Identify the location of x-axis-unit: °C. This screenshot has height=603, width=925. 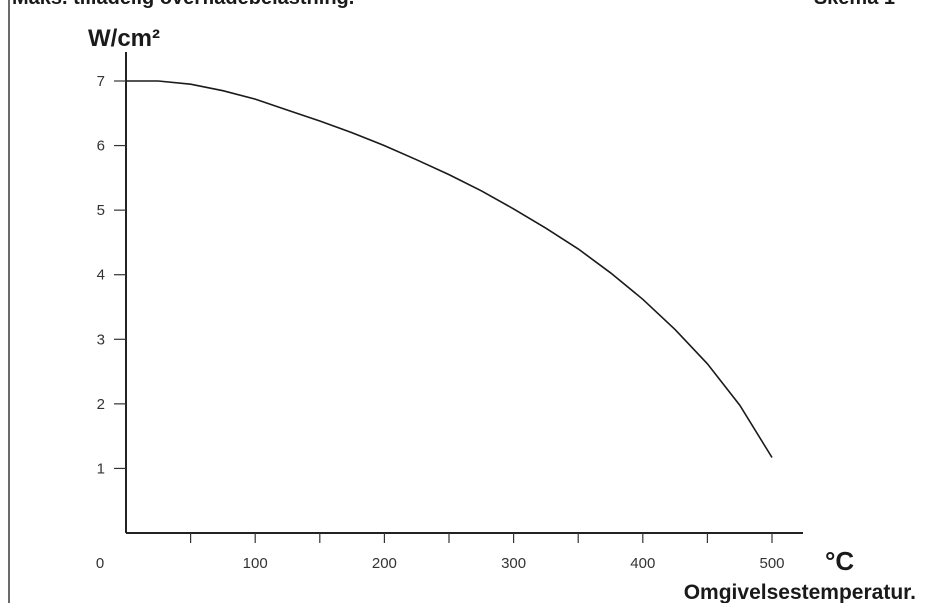
(839, 561).